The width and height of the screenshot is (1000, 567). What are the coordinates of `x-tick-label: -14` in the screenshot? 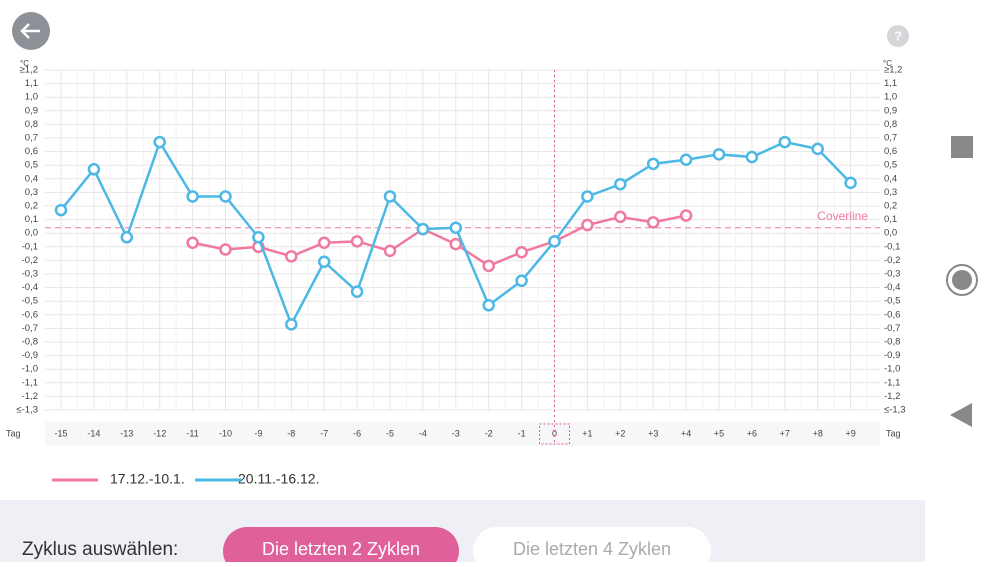 It's located at (93, 433).